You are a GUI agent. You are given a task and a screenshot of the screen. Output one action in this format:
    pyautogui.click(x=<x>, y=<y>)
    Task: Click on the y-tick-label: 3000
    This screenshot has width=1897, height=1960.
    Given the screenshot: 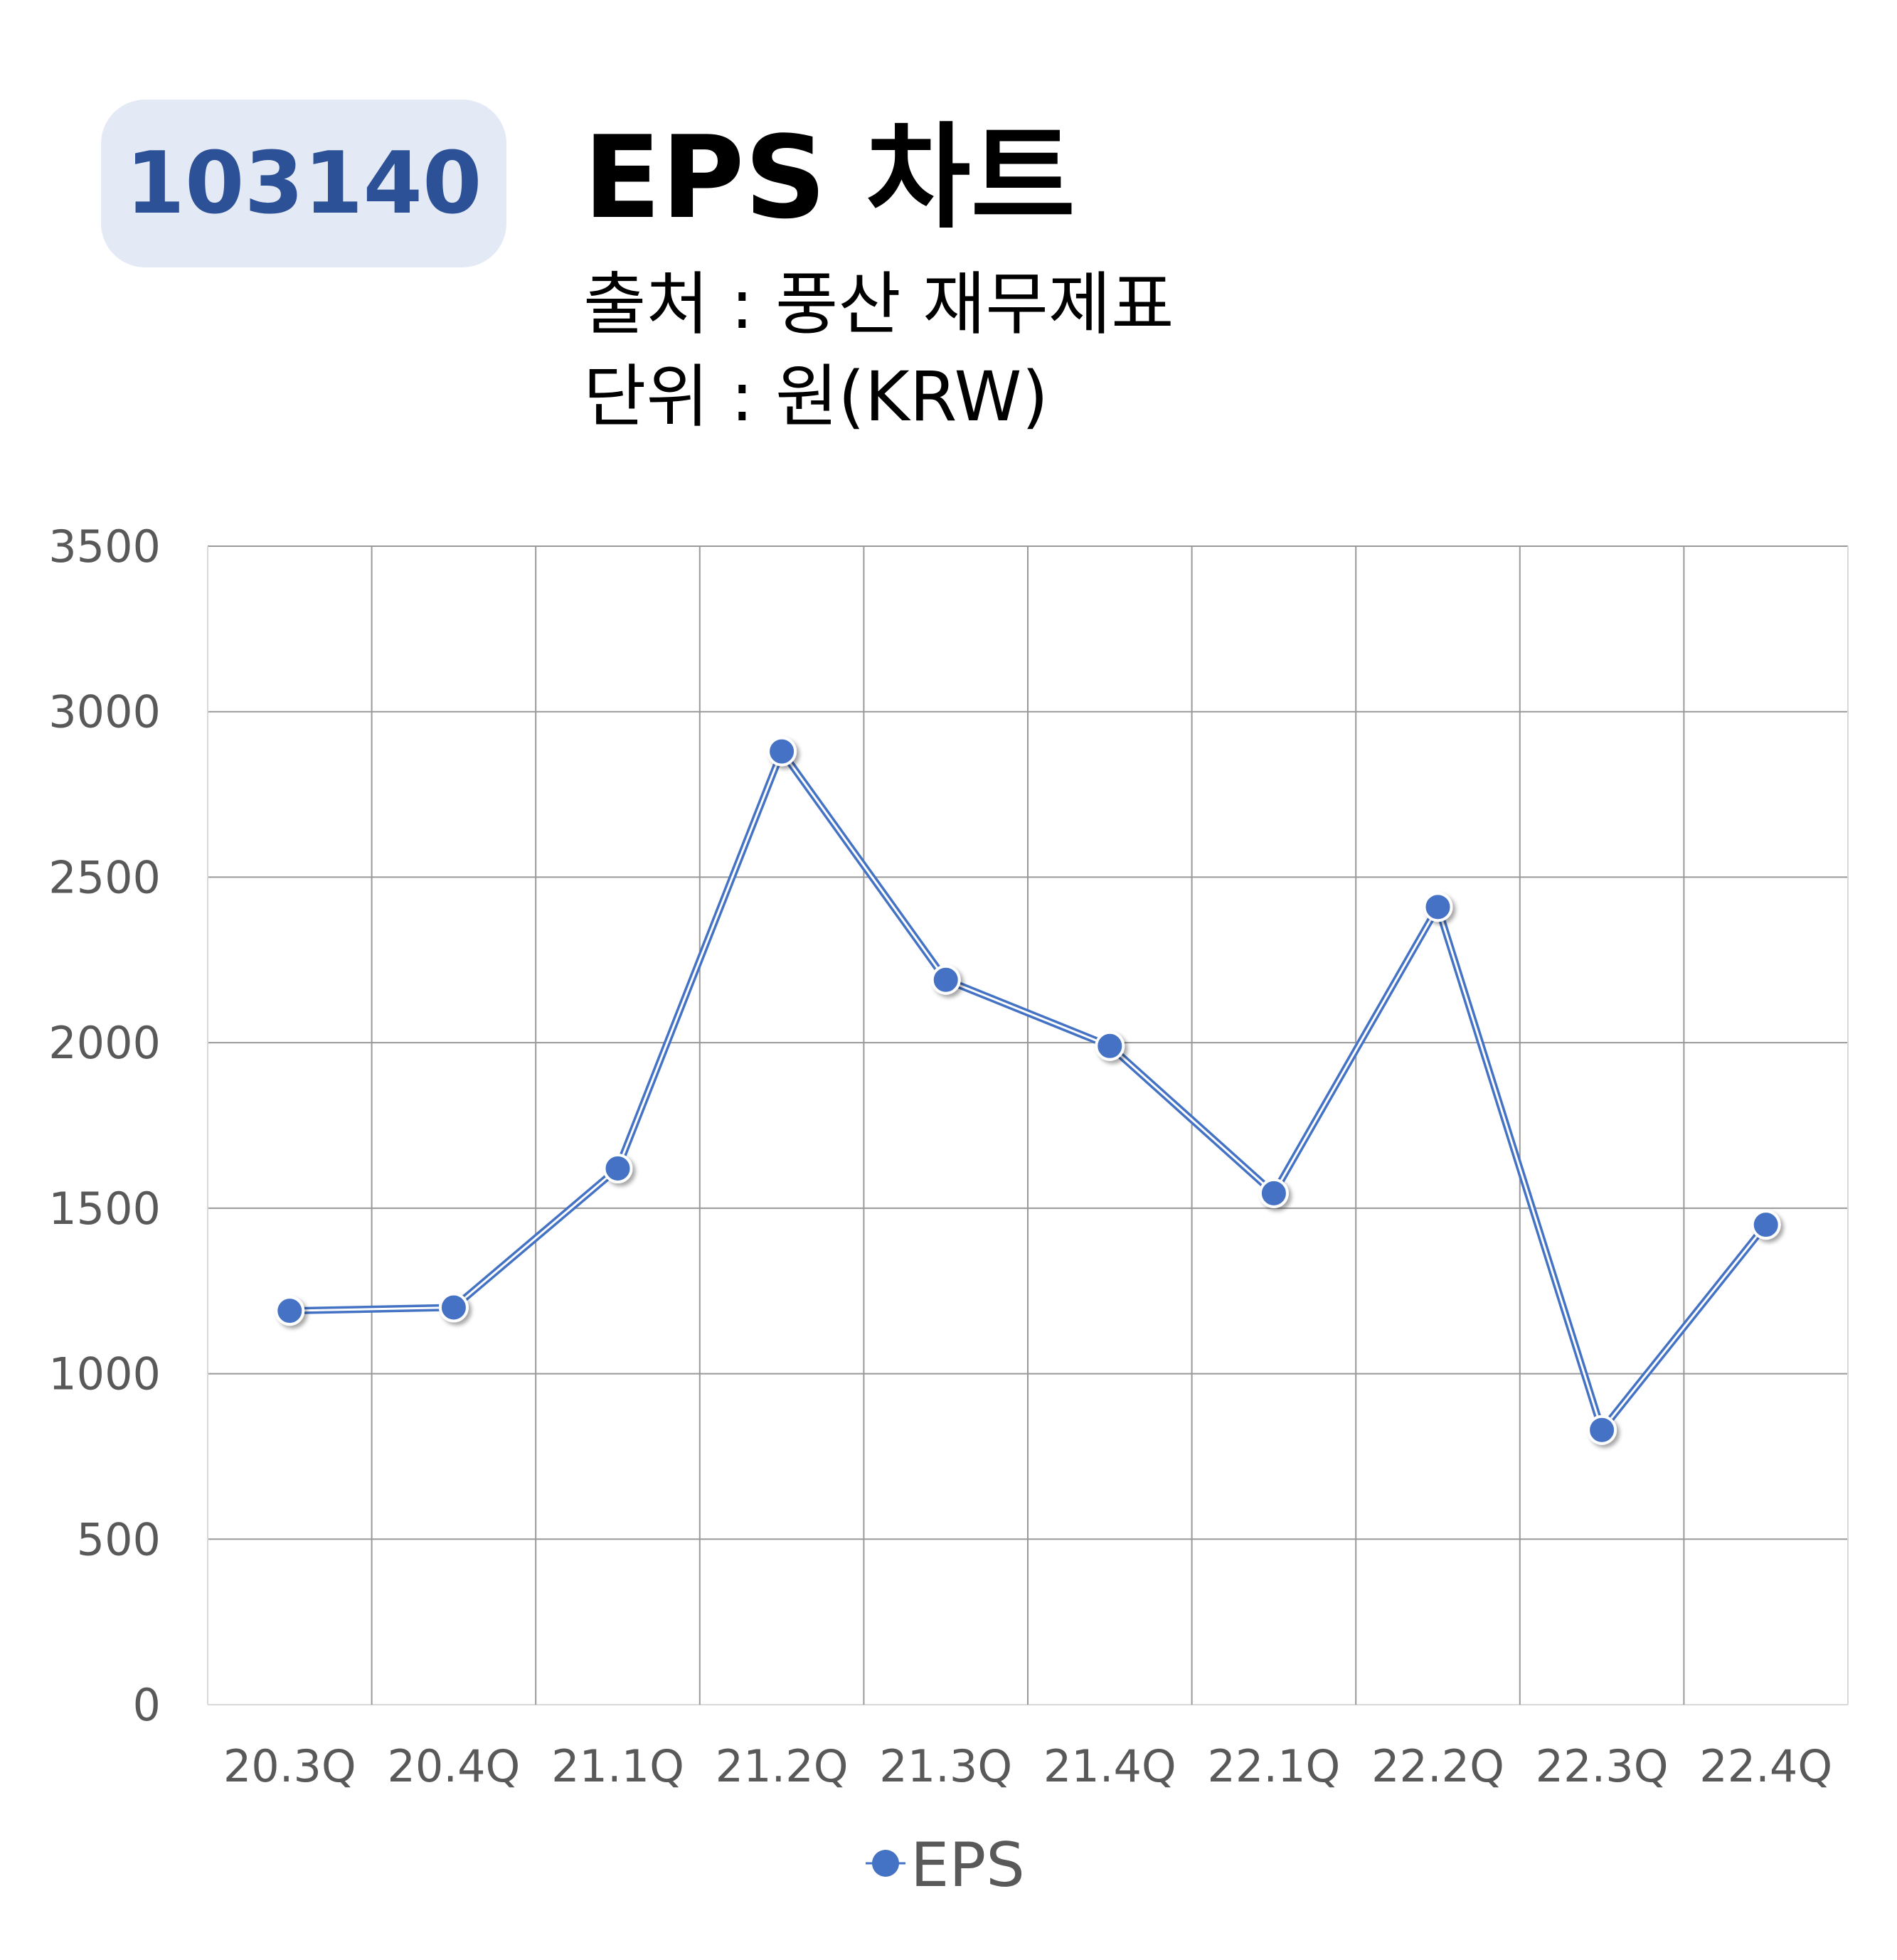 What is the action you would take?
    pyautogui.click(x=105, y=712)
    